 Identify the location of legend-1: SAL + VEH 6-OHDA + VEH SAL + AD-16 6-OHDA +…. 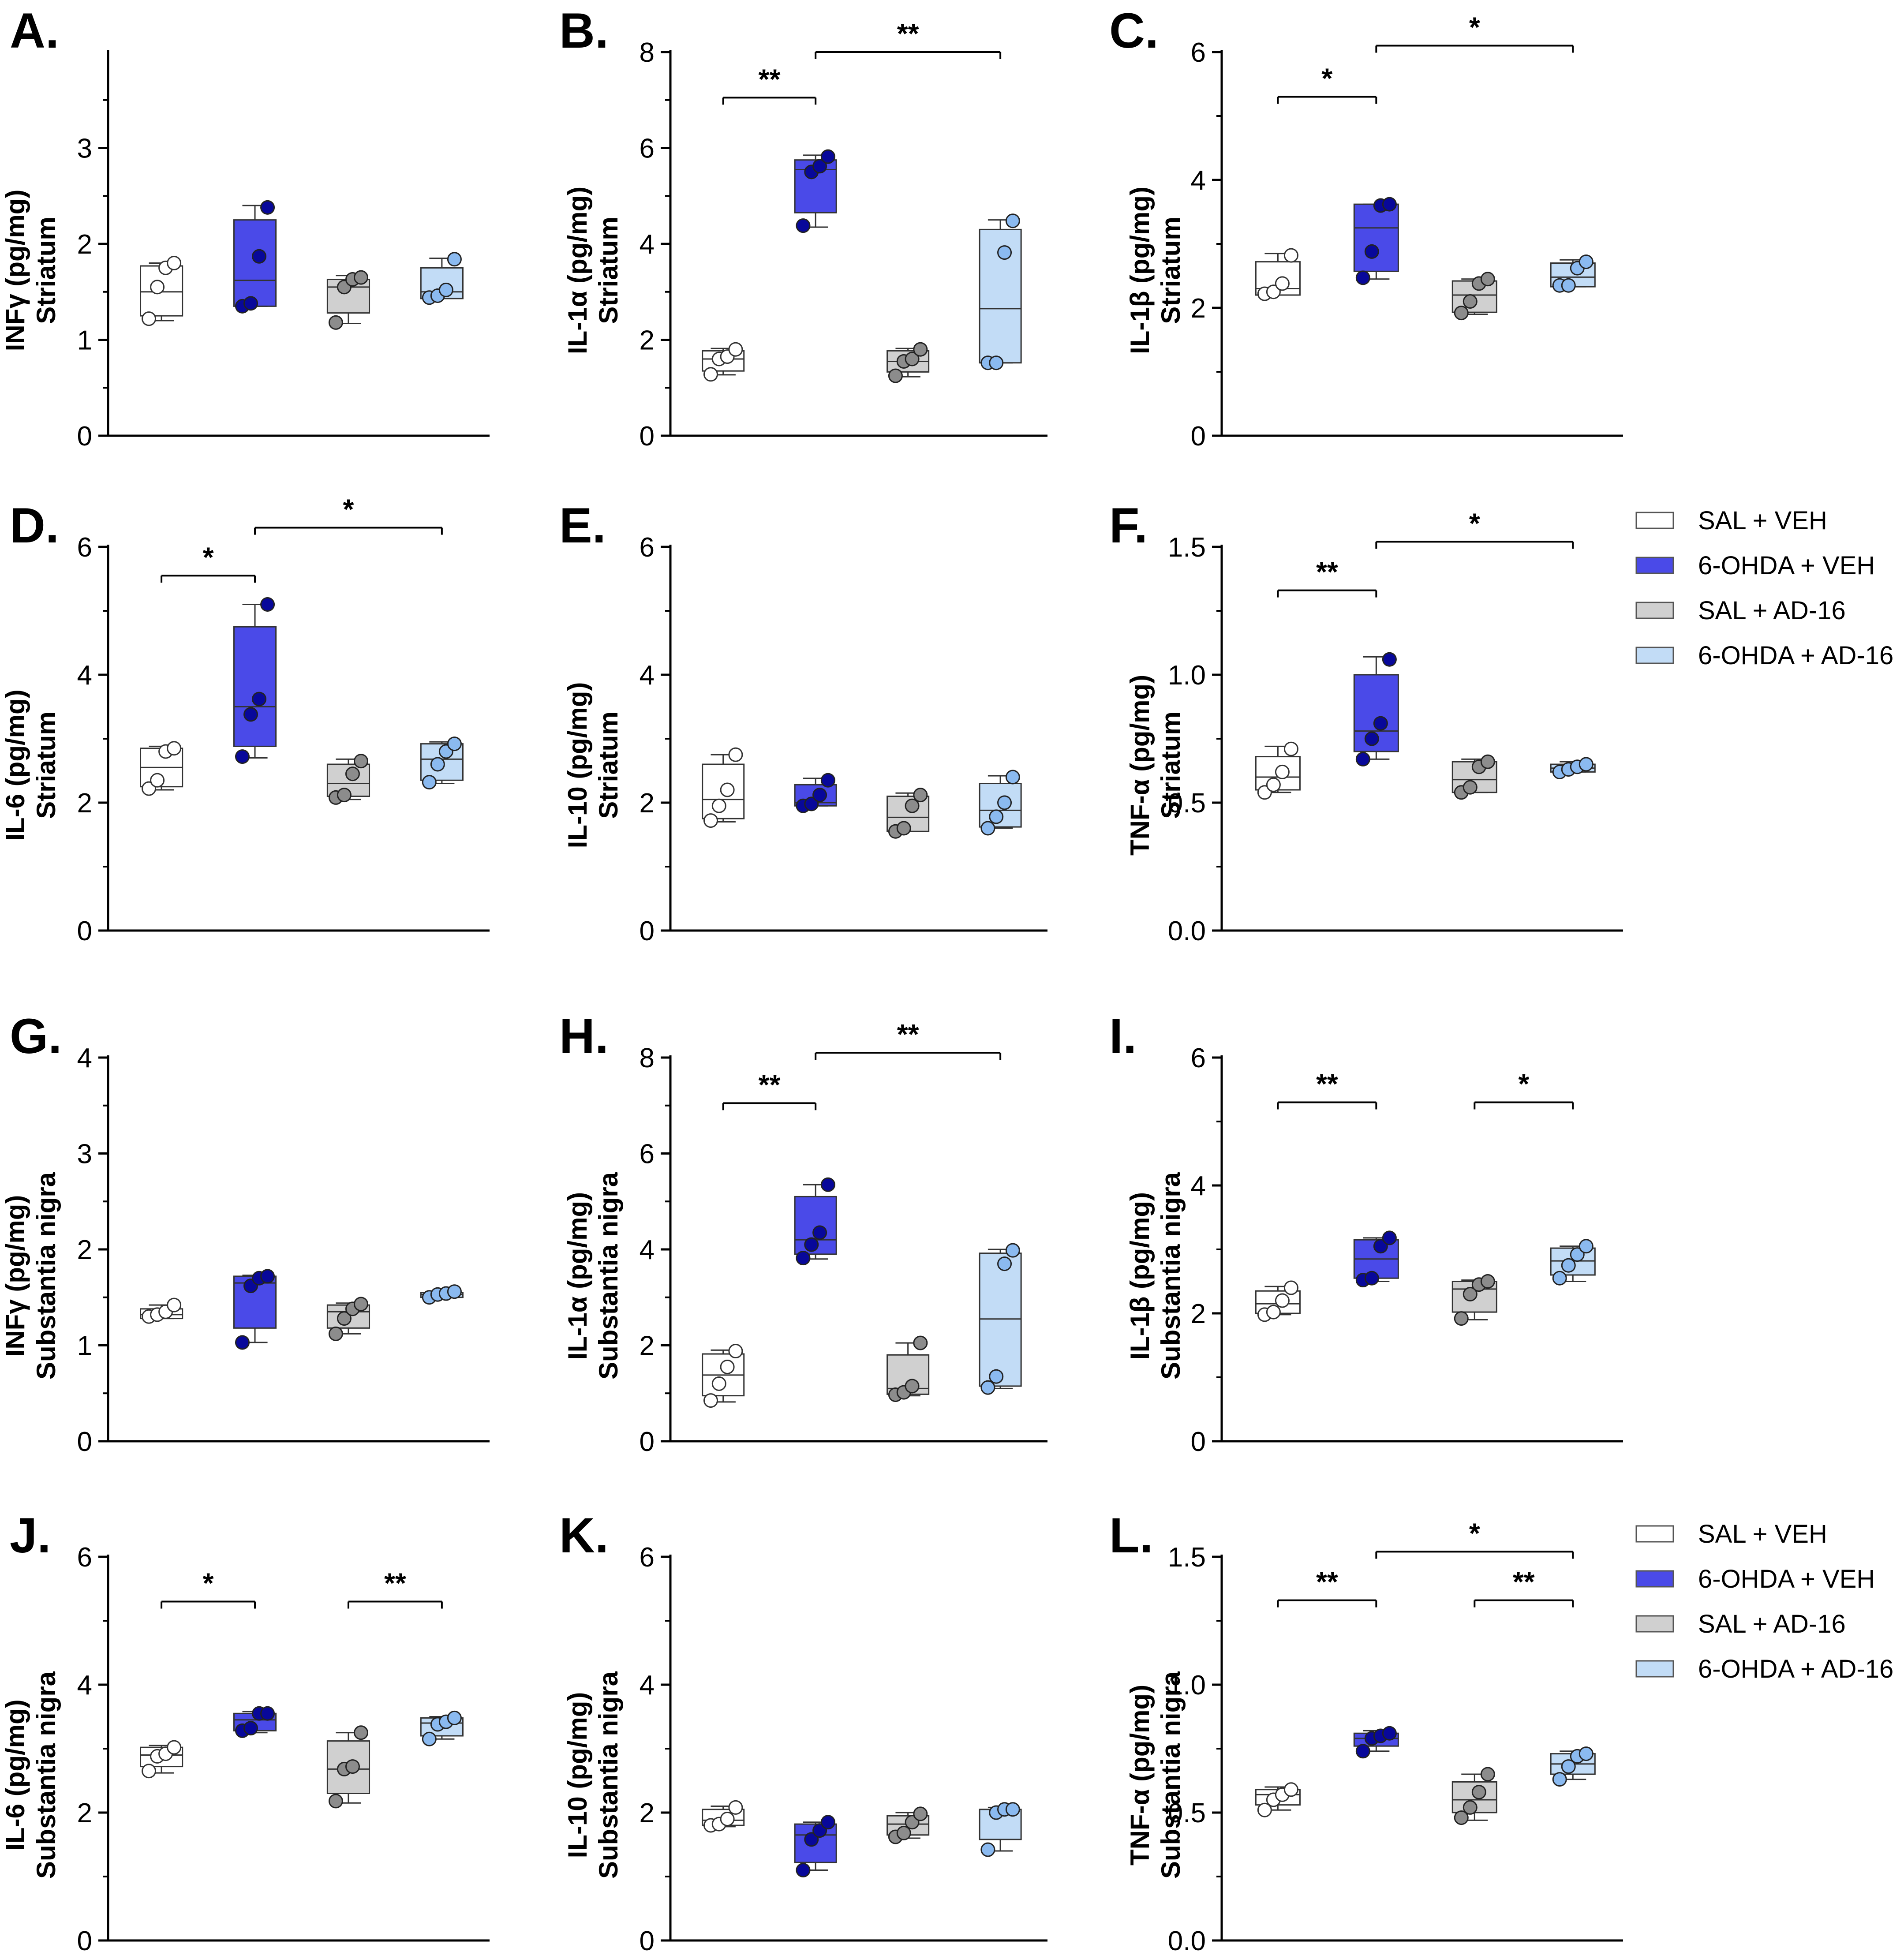
(1764, 588).